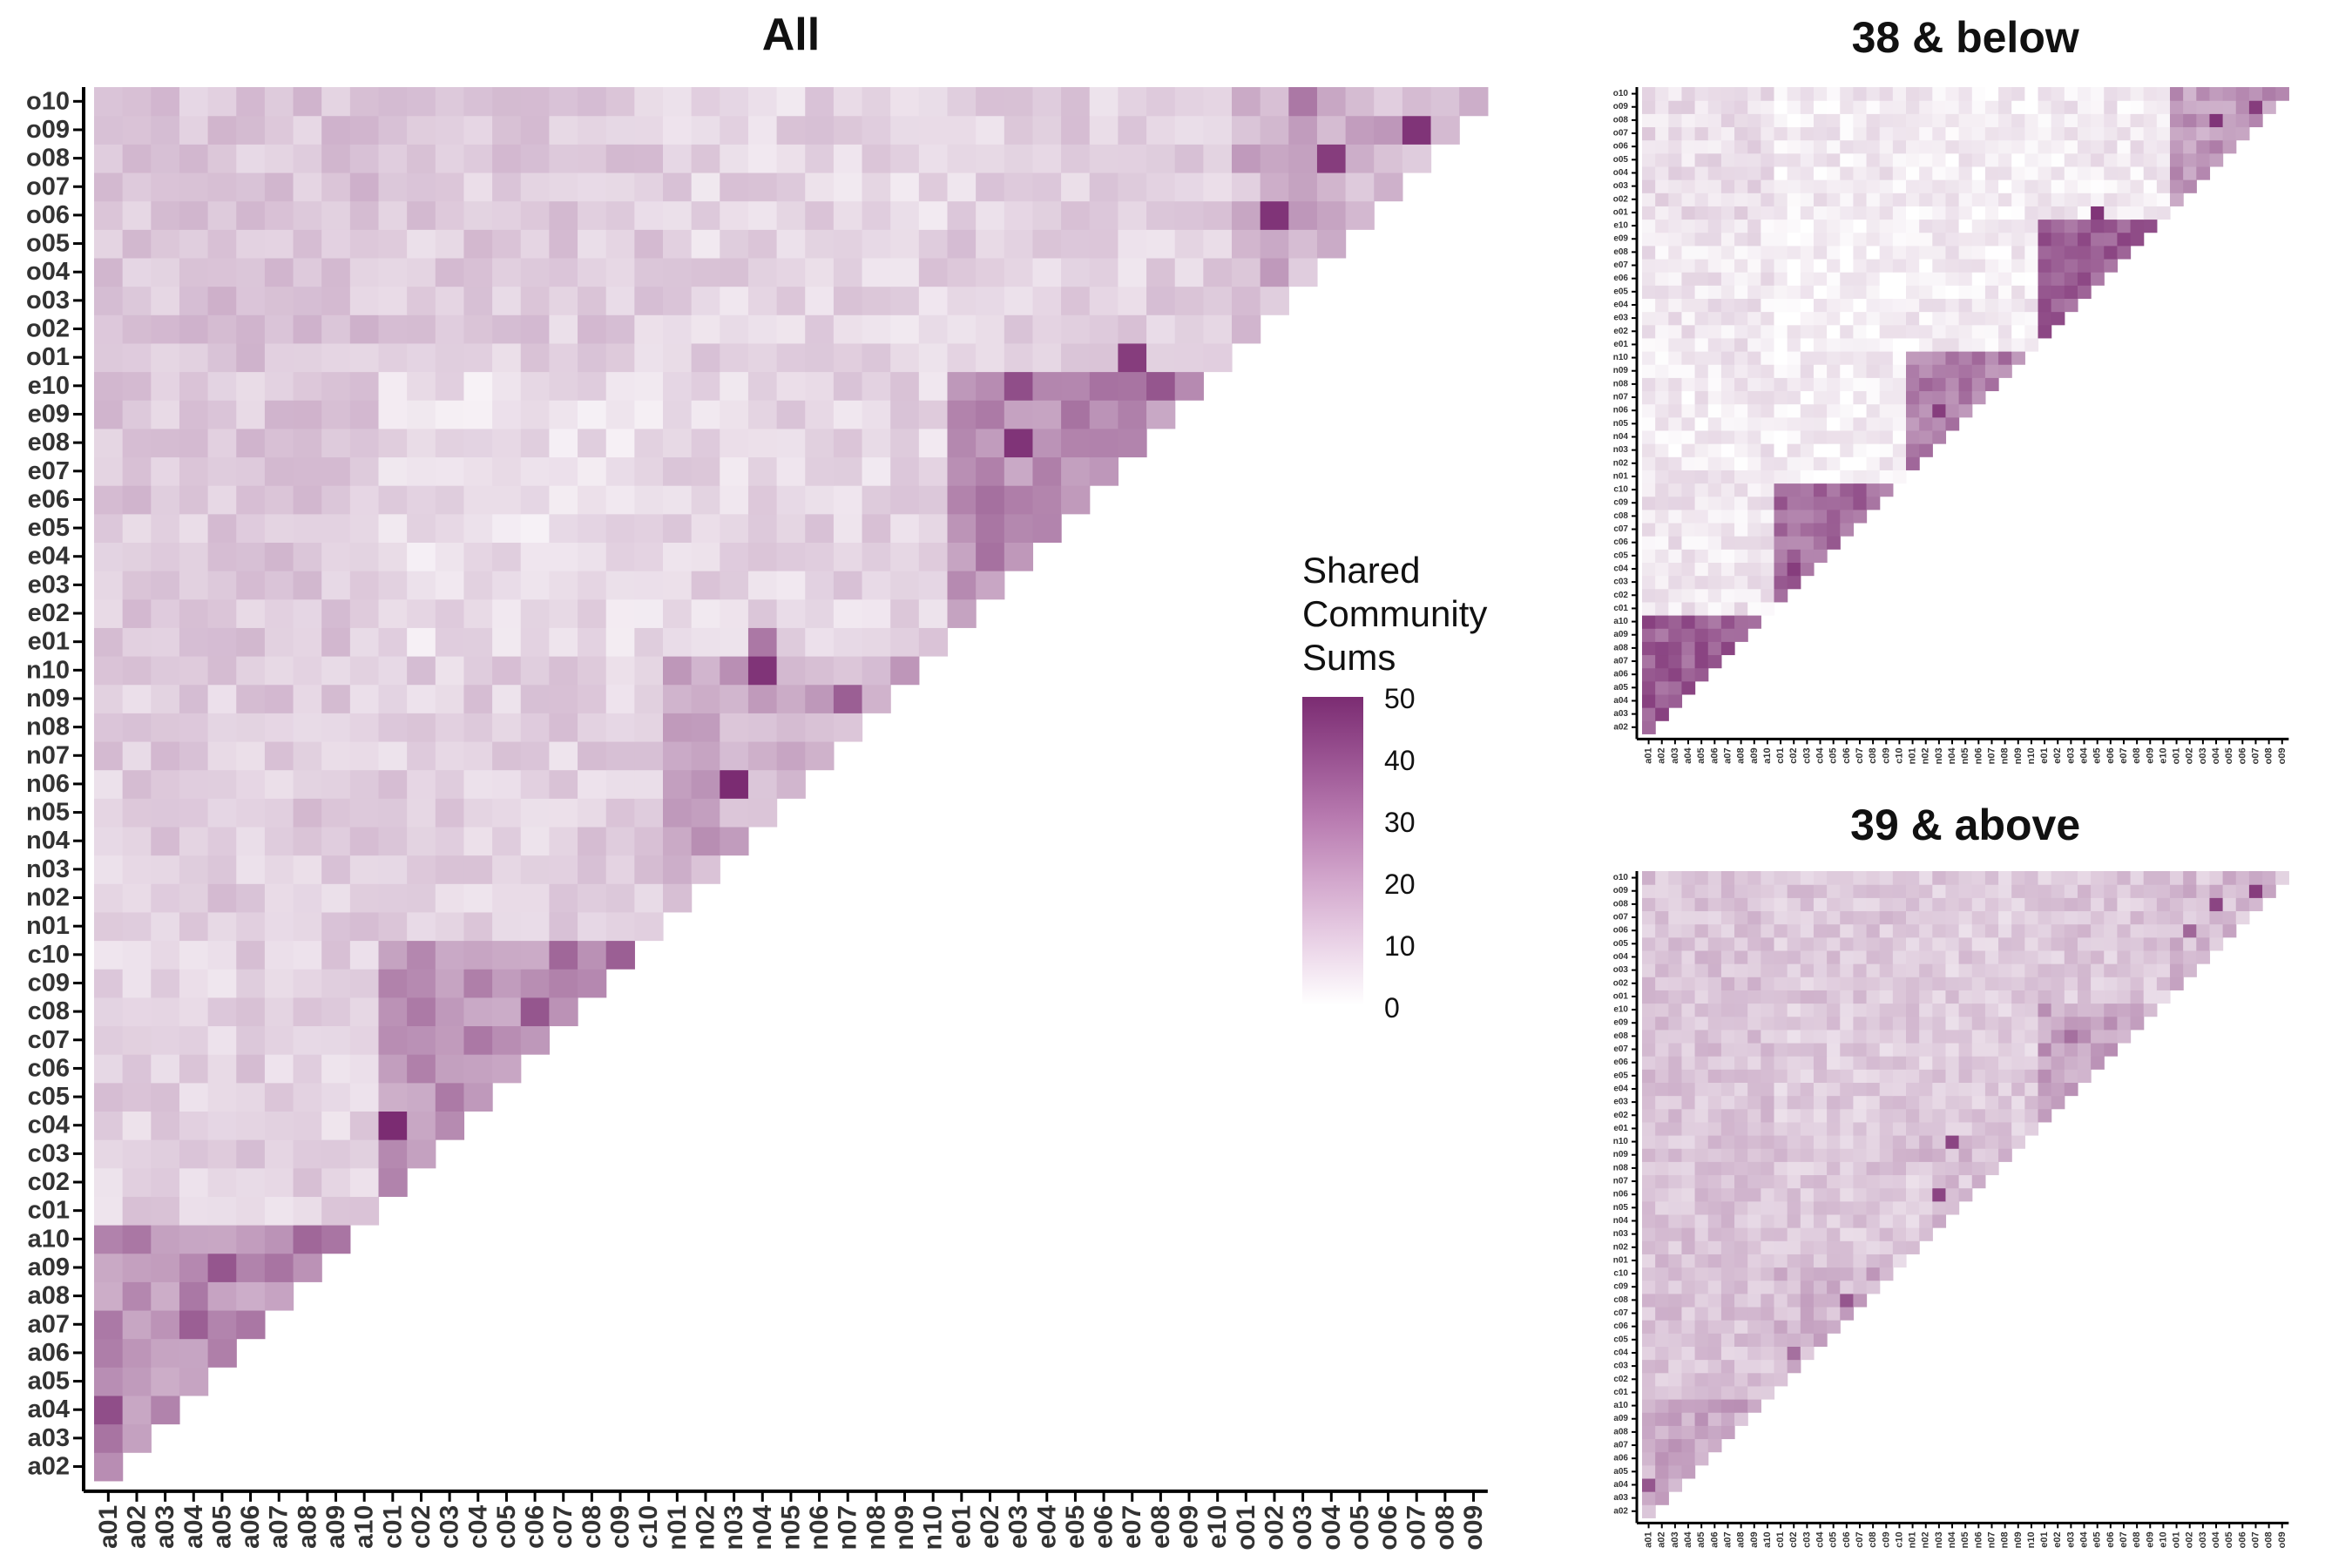 Image resolution: width=2352 pixels, height=1568 pixels. What do you see at coordinates (1621, 1142) in the screenshot?
I see `y-tick-label: n10` at bounding box center [1621, 1142].